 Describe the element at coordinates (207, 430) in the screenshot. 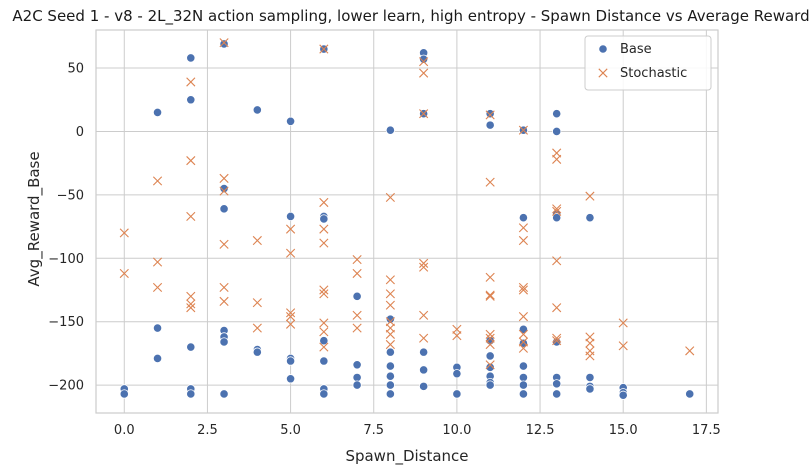

I see `x-tick-label: 2.5` at that location.